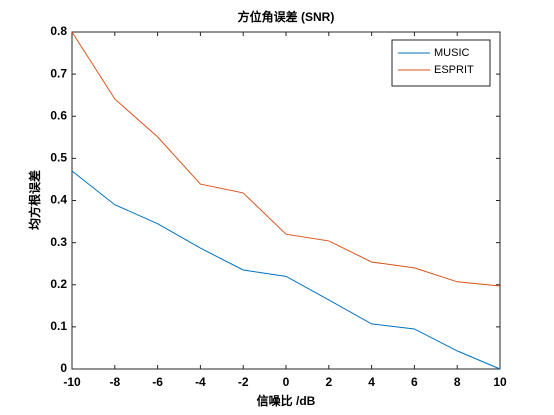 The width and height of the screenshot is (554, 415). Describe the element at coordinates (58, 242) in the screenshot. I see `y-tick-label: 0.3` at that location.